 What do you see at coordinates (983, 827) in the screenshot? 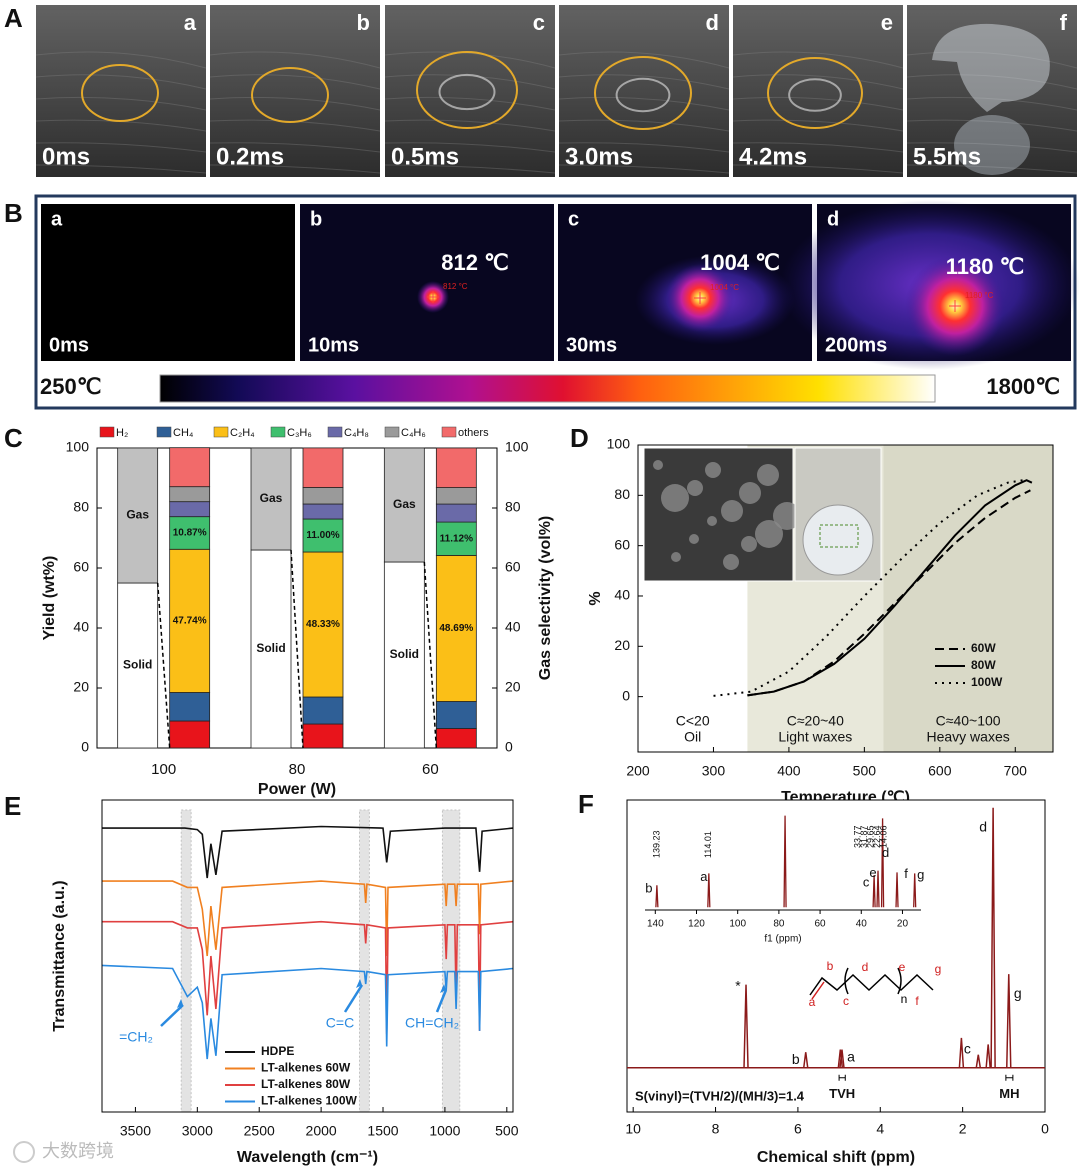
I see `peak-label: d` at bounding box center [983, 827].